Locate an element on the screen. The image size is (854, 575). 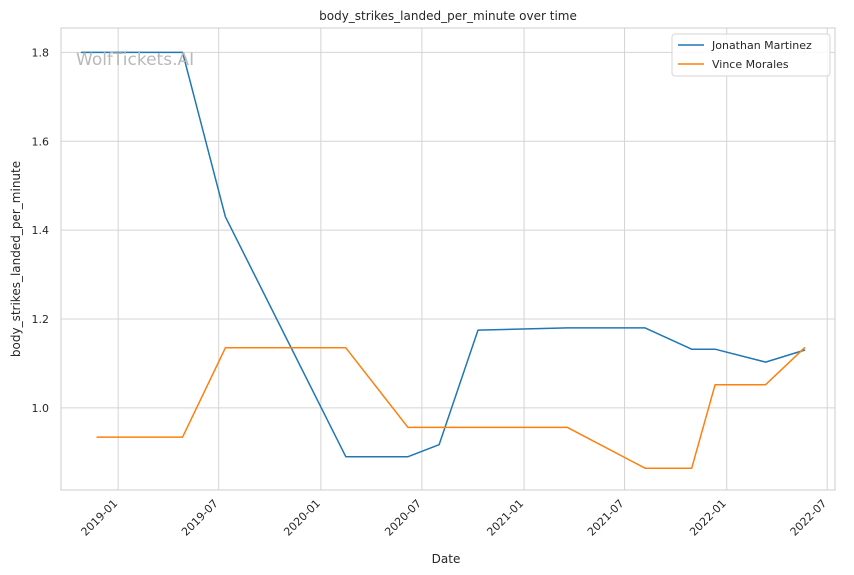
legend-label: Vince Morales is located at coordinates (750, 64).